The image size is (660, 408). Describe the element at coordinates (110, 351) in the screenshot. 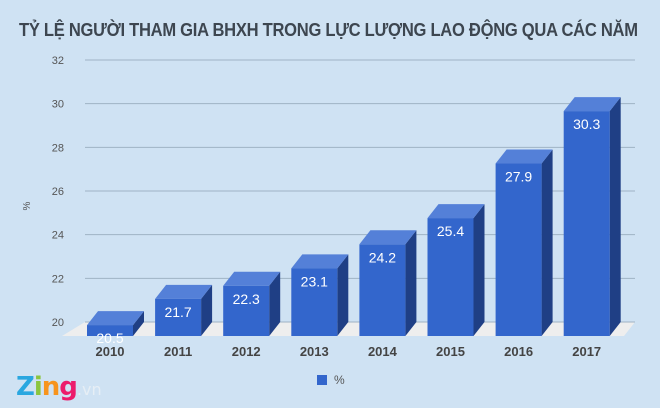

I see `x-tick-label: 2010` at that location.